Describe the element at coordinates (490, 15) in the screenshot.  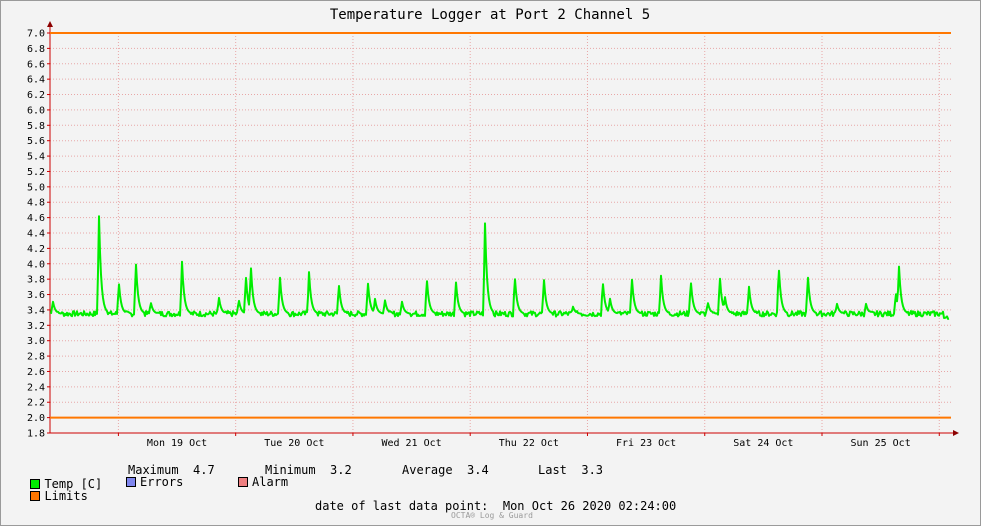
I see `chart-title: Temperature Logger at Port 2 Channel 5` at that location.